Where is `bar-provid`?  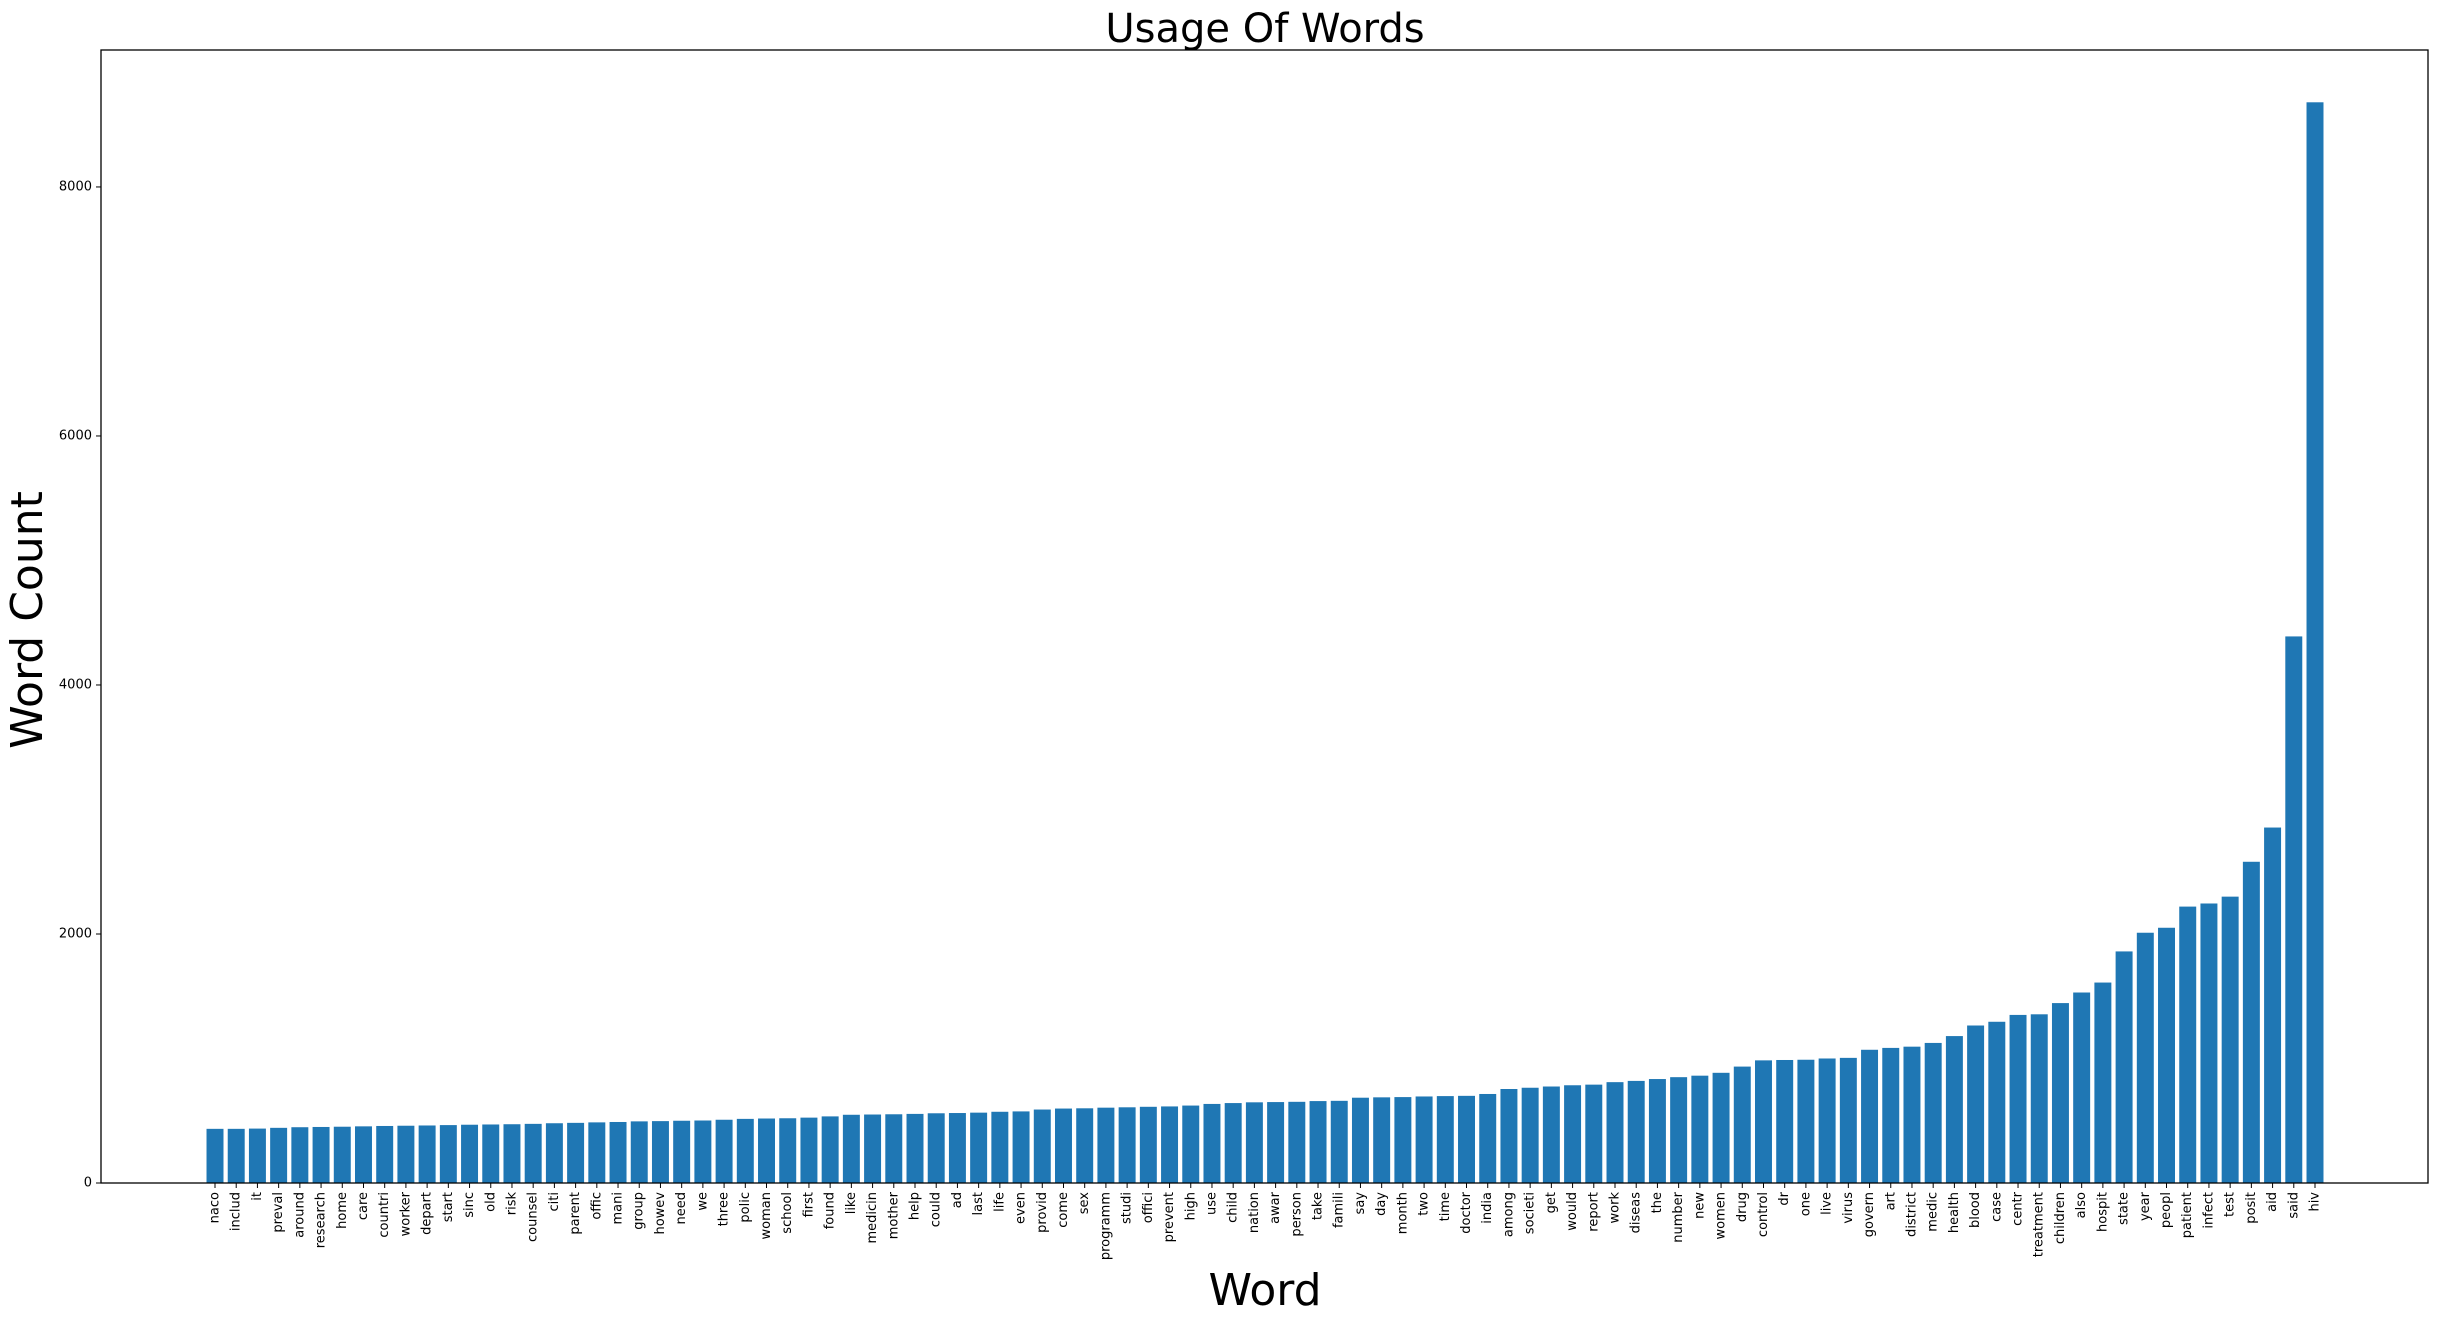 bar-provid is located at coordinates (1042, 1146).